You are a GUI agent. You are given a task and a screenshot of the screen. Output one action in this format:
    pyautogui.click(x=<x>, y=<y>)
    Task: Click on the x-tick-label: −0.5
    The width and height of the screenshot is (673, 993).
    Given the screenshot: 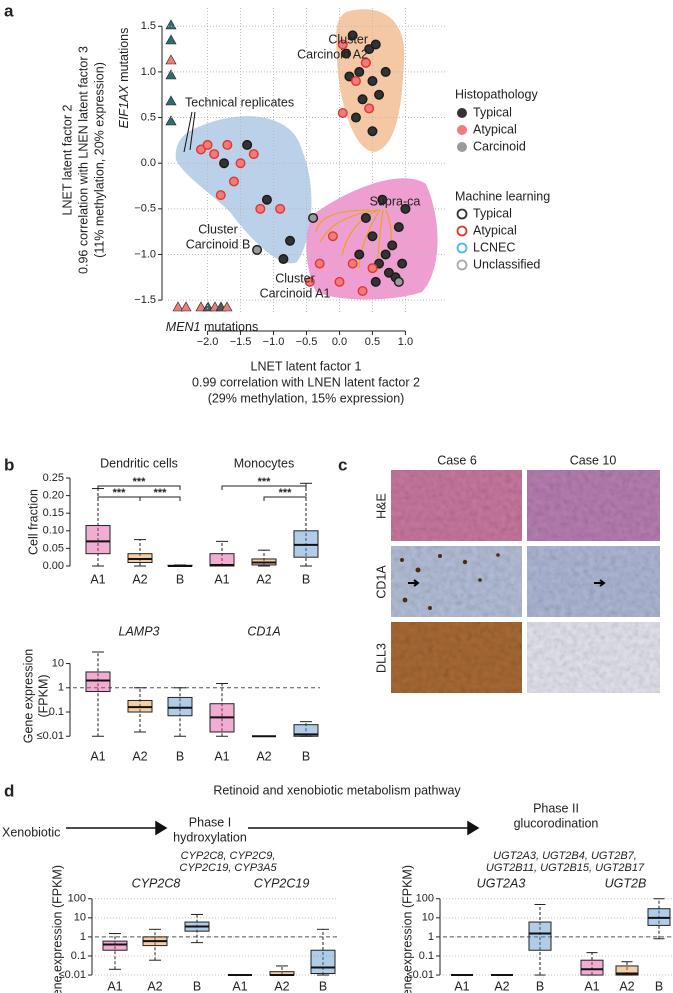 What is the action you would take?
    pyautogui.click(x=307, y=342)
    